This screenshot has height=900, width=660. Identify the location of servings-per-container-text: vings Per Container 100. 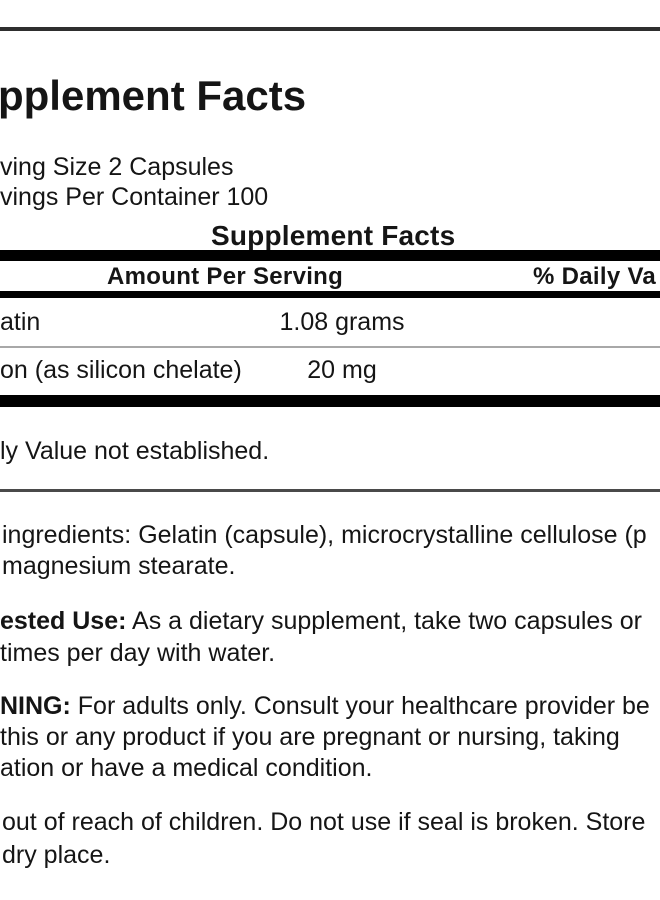
(134, 197).